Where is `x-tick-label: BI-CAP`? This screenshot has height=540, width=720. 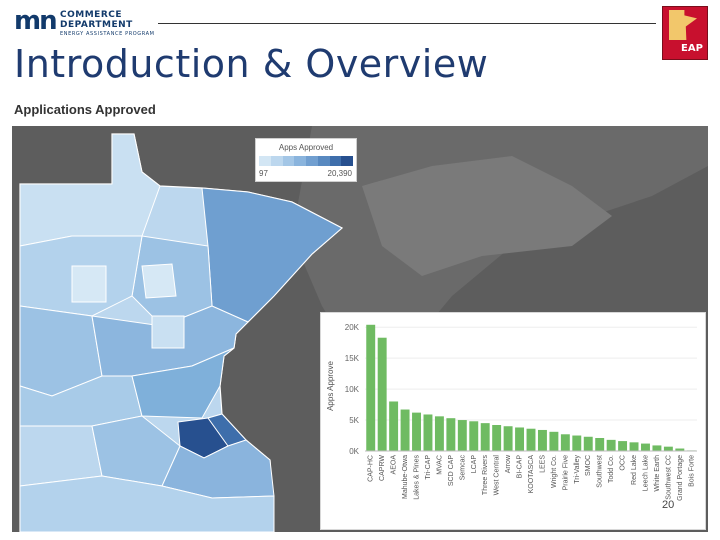 x-tick-label: BI-CAP is located at coordinates (520, 467).